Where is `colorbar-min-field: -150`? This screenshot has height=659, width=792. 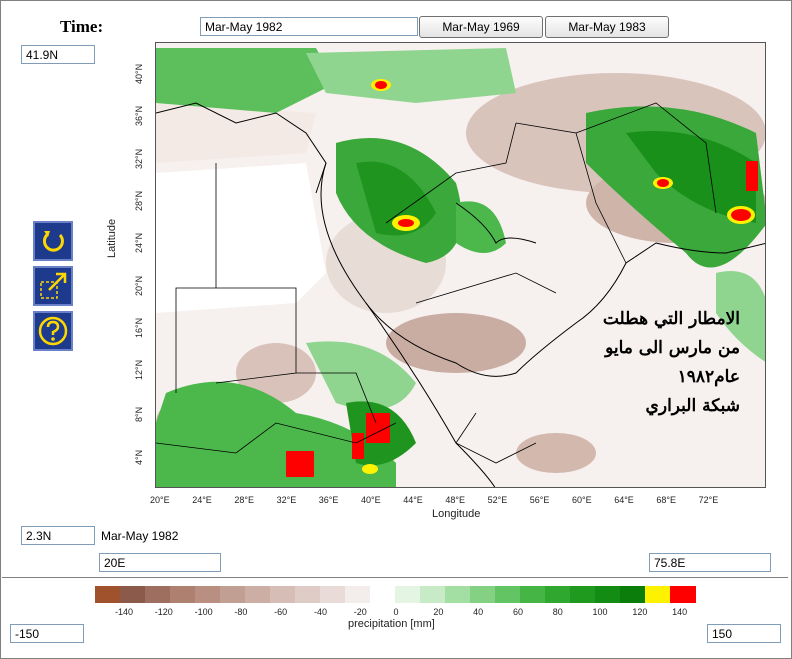 colorbar-min-field: -150 is located at coordinates (47, 633).